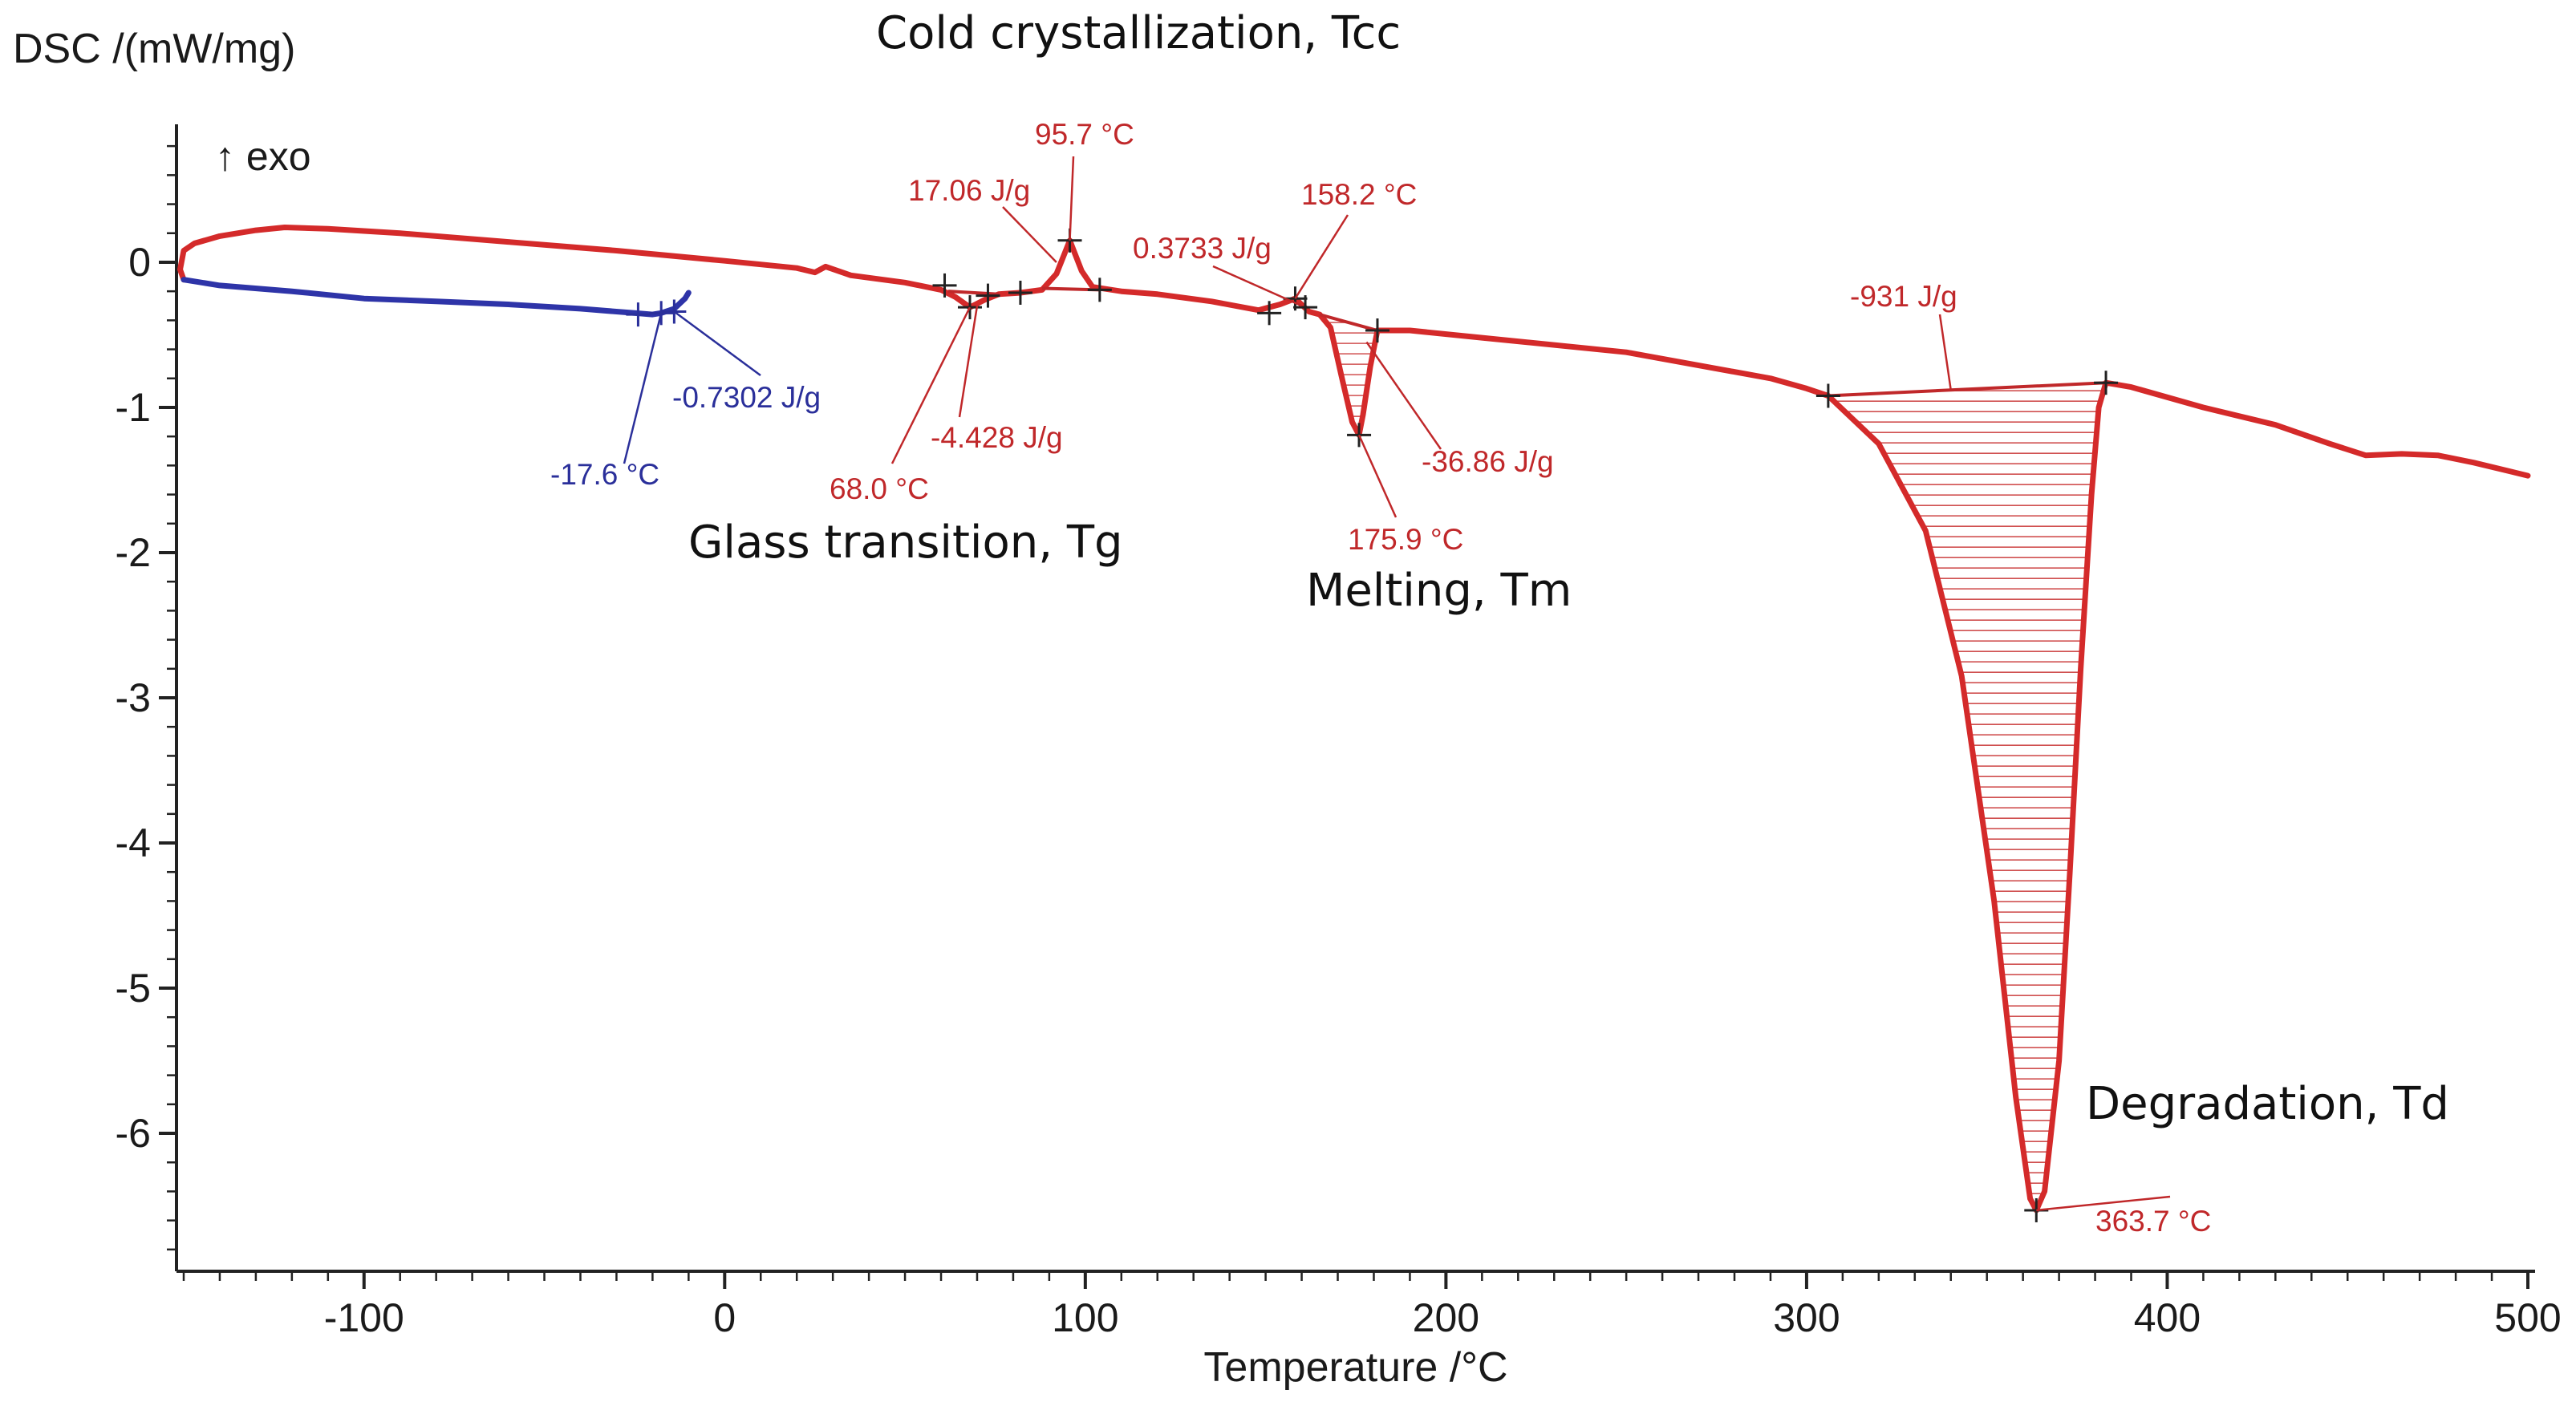 This screenshot has height=1406, width=2576. I want to click on y-tick-label: -1, so click(133, 407).